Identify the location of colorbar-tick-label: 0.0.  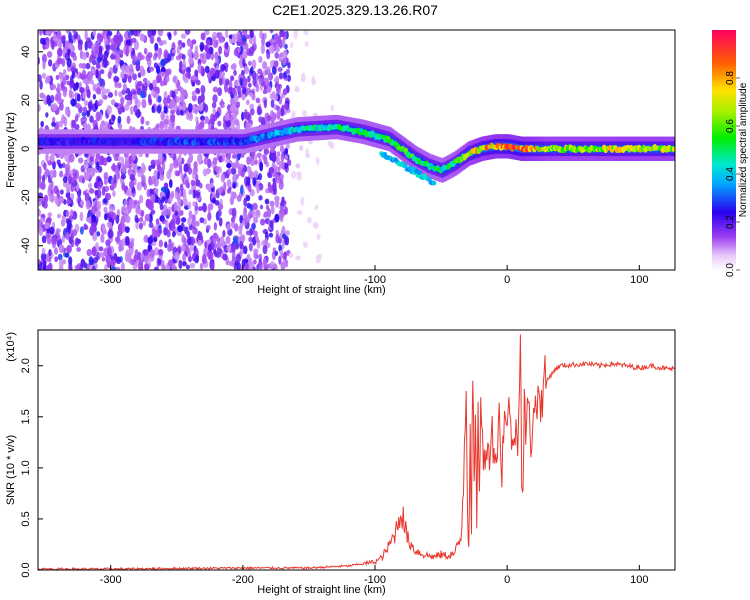
(730, 270).